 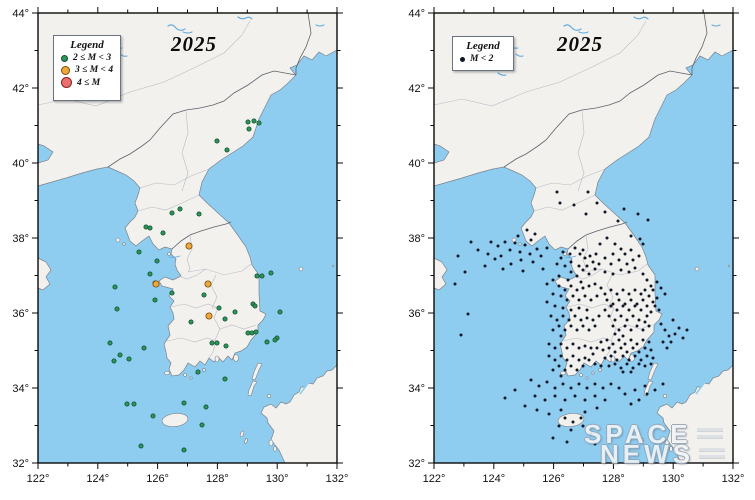 I want to click on legend-item-label: M < 2, so click(x=482, y=59).